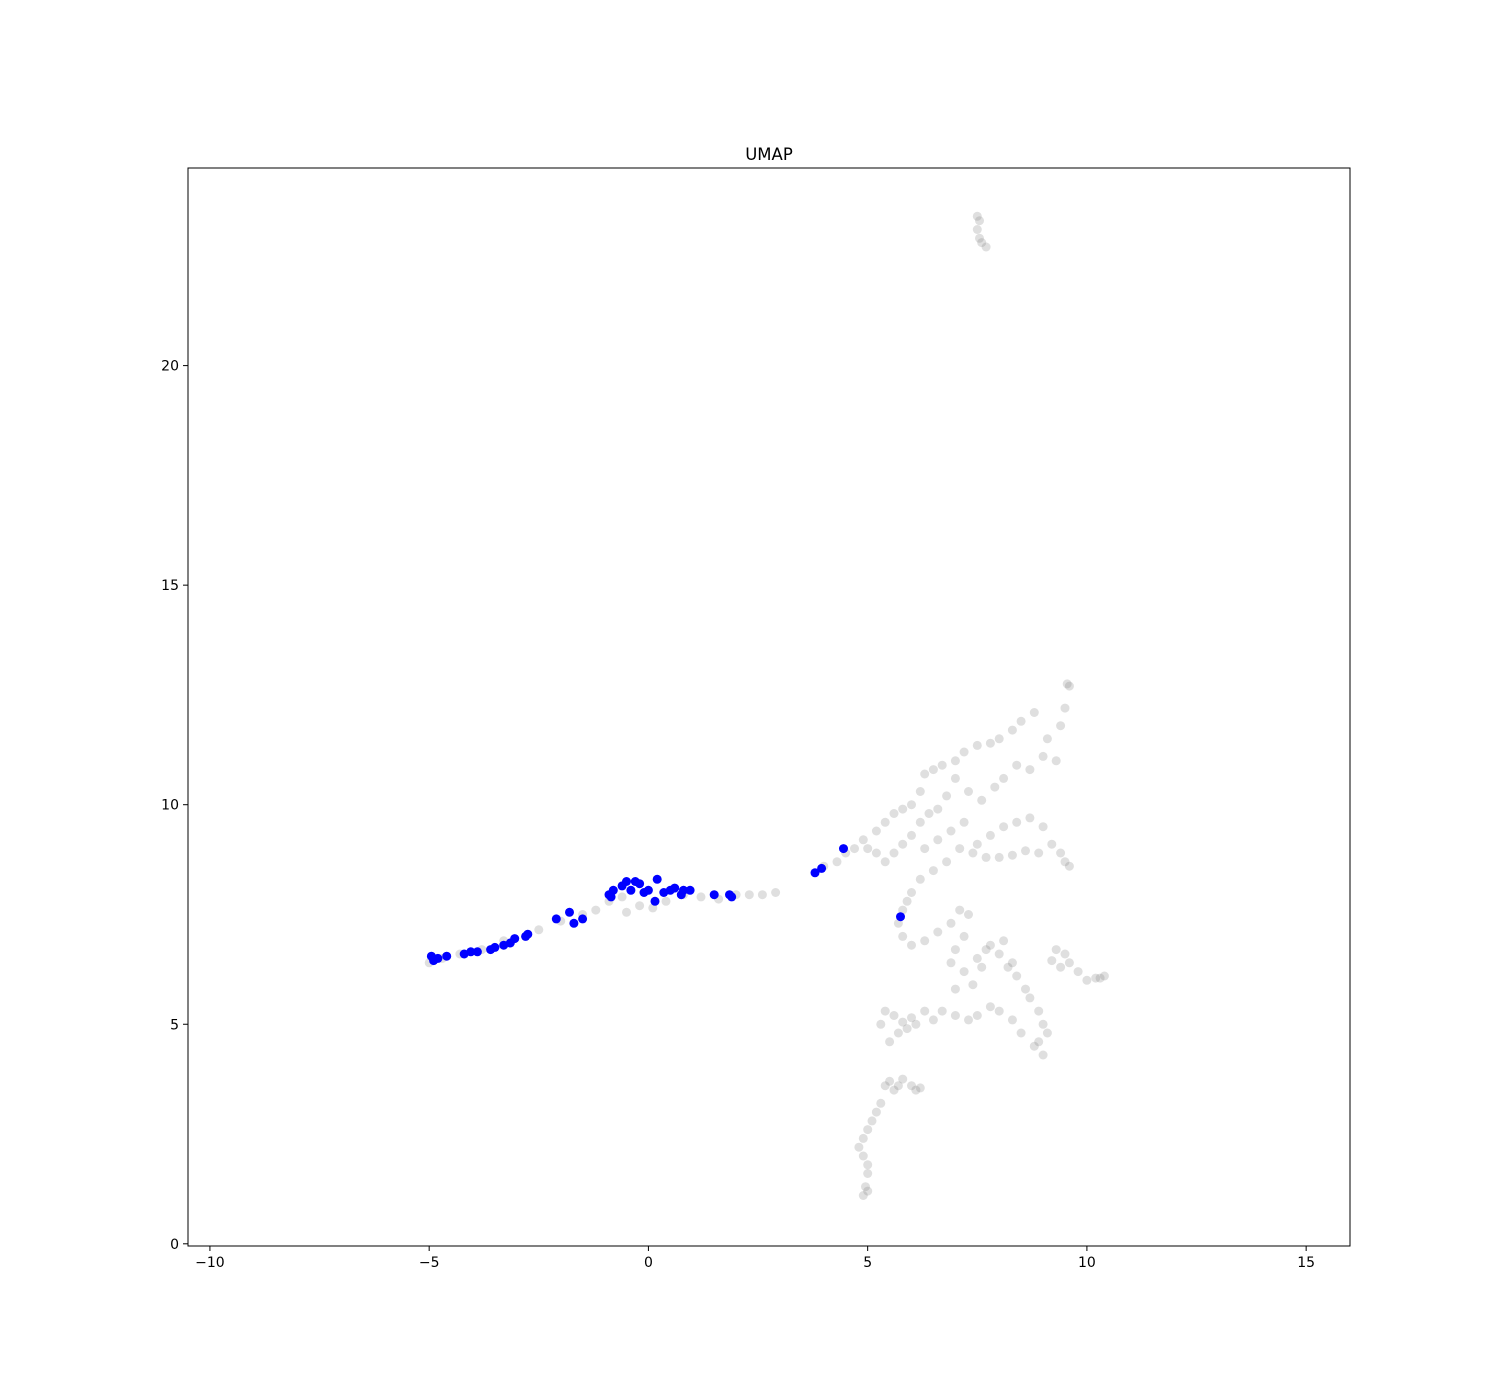 This screenshot has width=1500, height=1400. I want to click on y-axis: 0 5 10 15 20, so click(174, 806).